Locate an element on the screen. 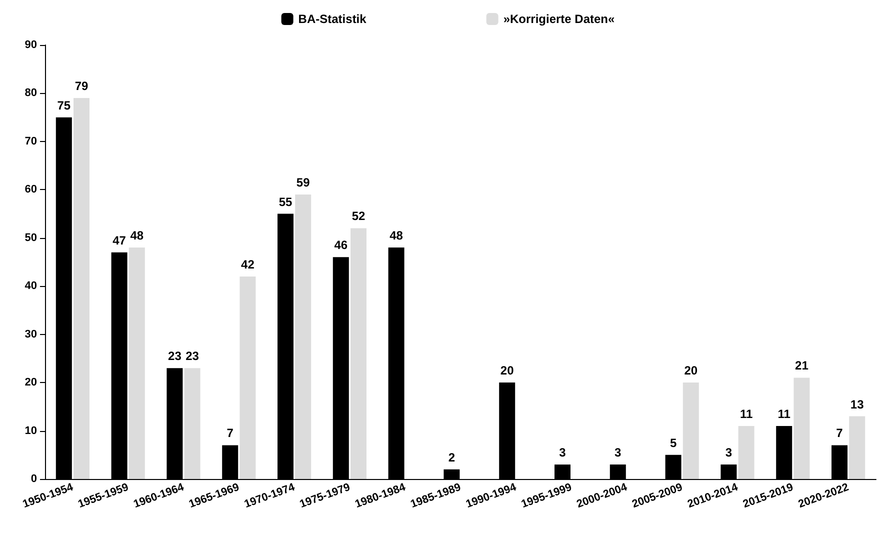  legend-label: »Korrigierte Daten« is located at coordinates (559, 19).